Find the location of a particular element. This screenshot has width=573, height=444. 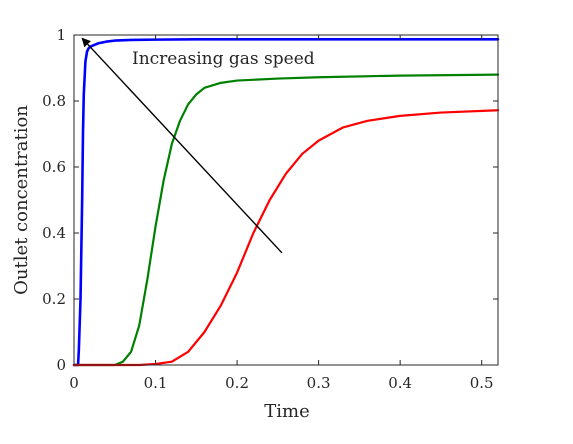

x-tick-label: 0 is located at coordinates (74, 383).